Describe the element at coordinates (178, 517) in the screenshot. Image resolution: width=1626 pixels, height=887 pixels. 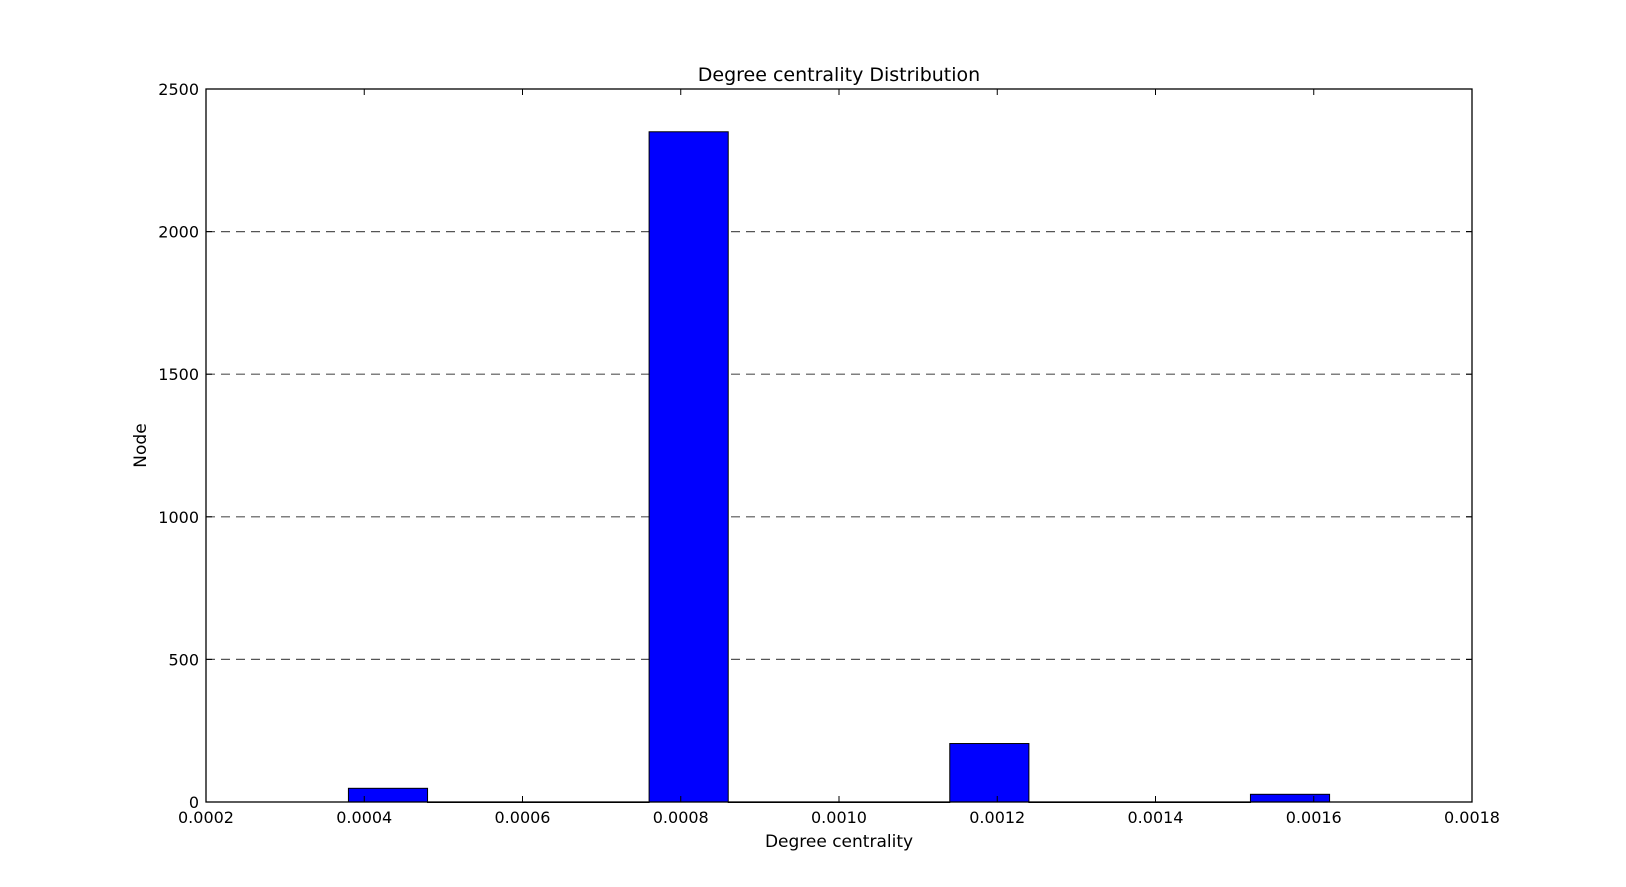
I see `y-tick-label: 1000` at that location.